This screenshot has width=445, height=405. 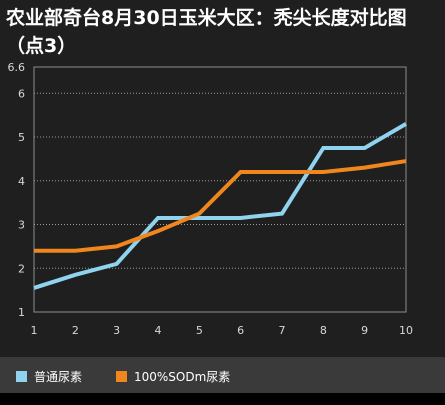 What do you see at coordinates (34, 330) in the screenshot?
I see `x-tick-label: 1` at bounding box center [34, 330].